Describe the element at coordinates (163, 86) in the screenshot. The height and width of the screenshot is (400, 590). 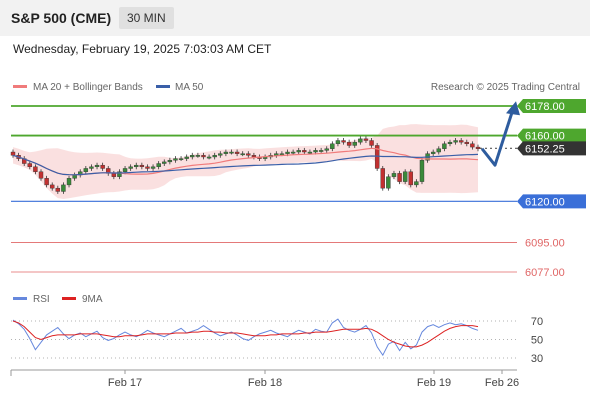
I see `ma50-legend-swatch` at that location.